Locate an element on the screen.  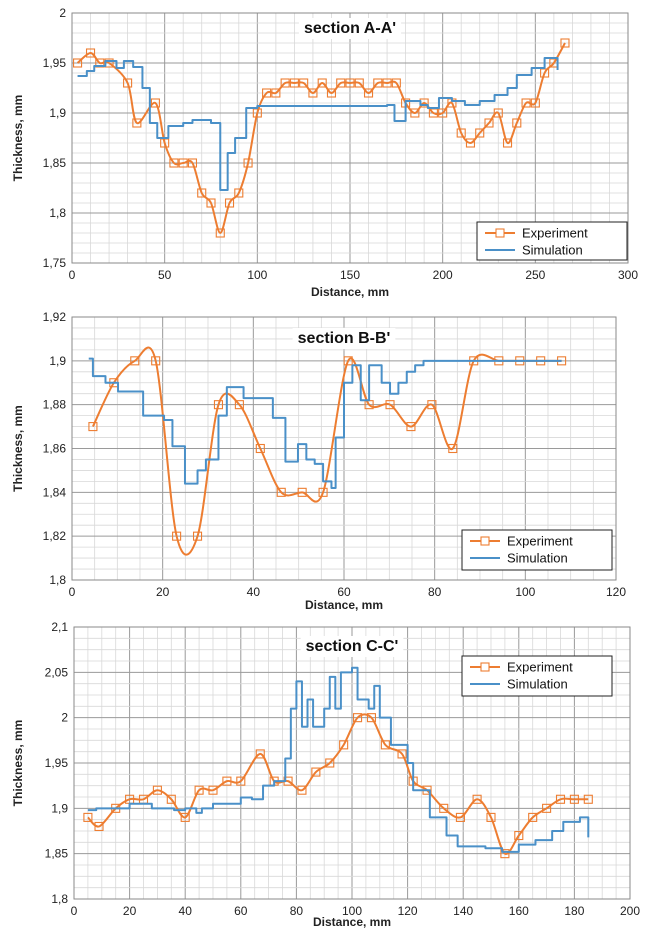
chart-title: section B-B' is located at coordinates (344, 338).